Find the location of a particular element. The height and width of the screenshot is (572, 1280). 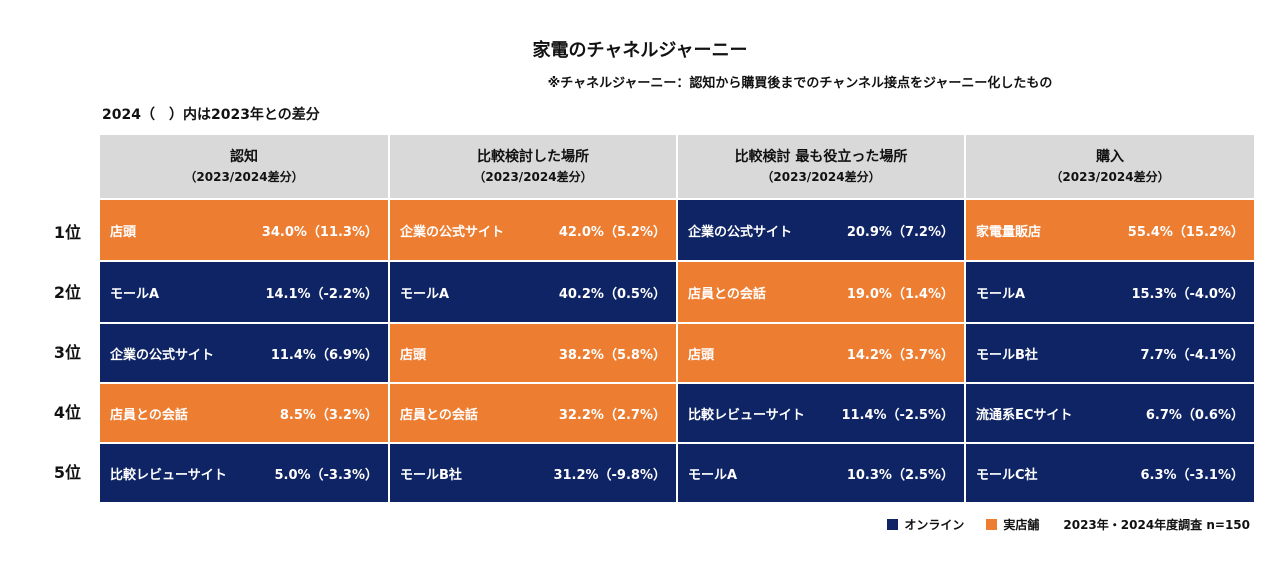

channel-name: 家電量販店 is located at coordinates (1009, 232).